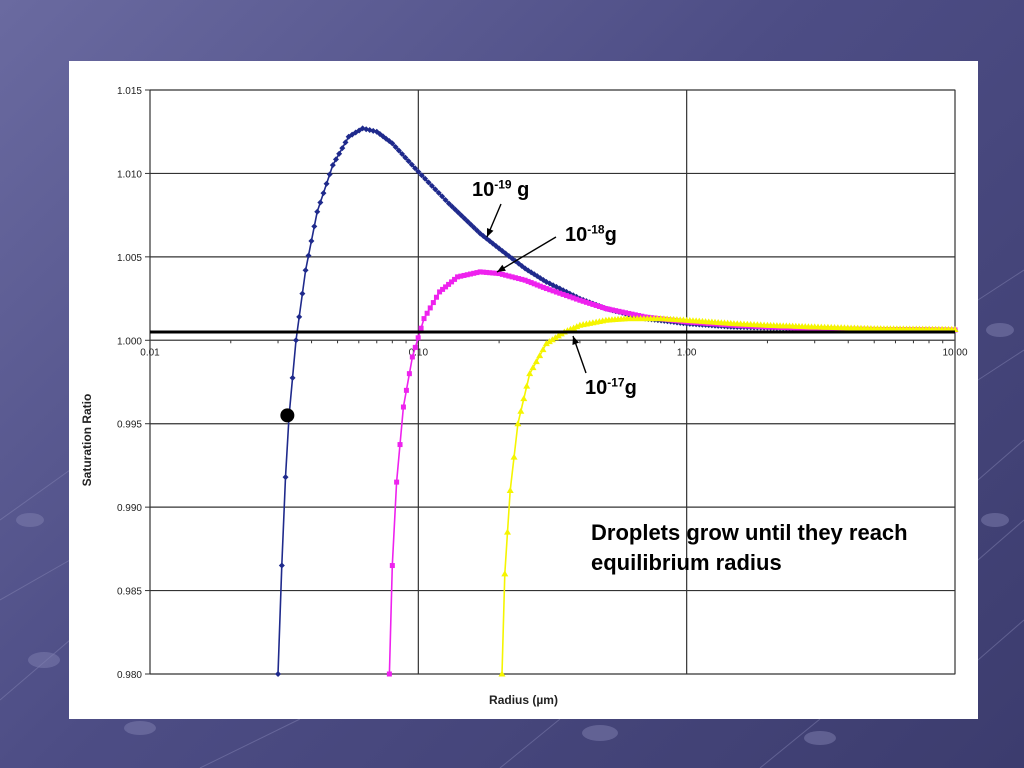 The image size is (1024, 768). What do you see at coordinates (129, 675) in the screenshot?
I see `y-tick-label: 0.980` at bounding box center [129, 675].